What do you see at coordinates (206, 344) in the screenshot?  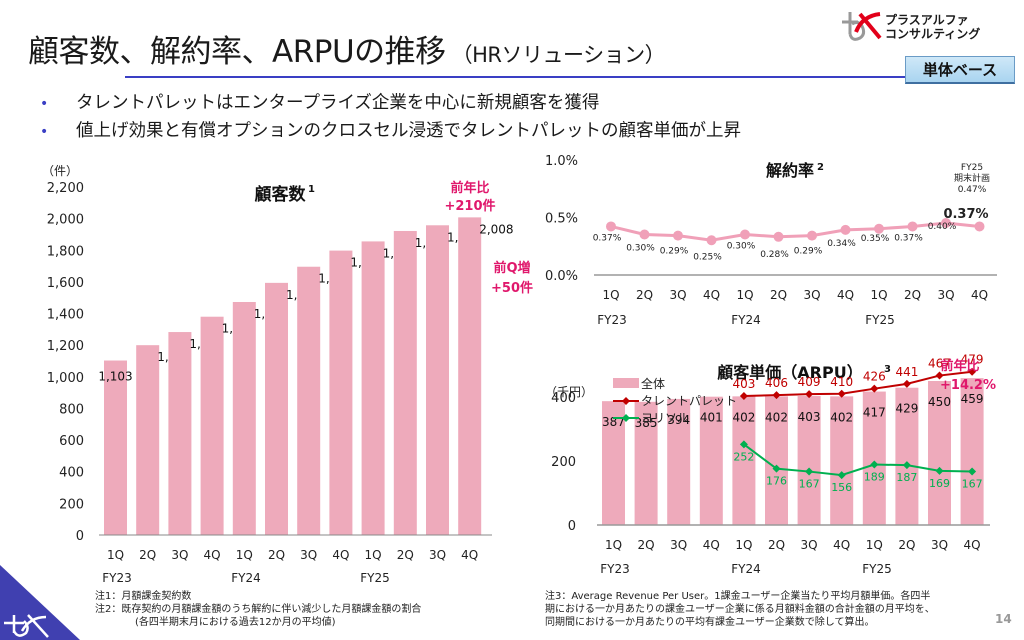 I see `data-label: 1,283` at bounding box center [206, 344].